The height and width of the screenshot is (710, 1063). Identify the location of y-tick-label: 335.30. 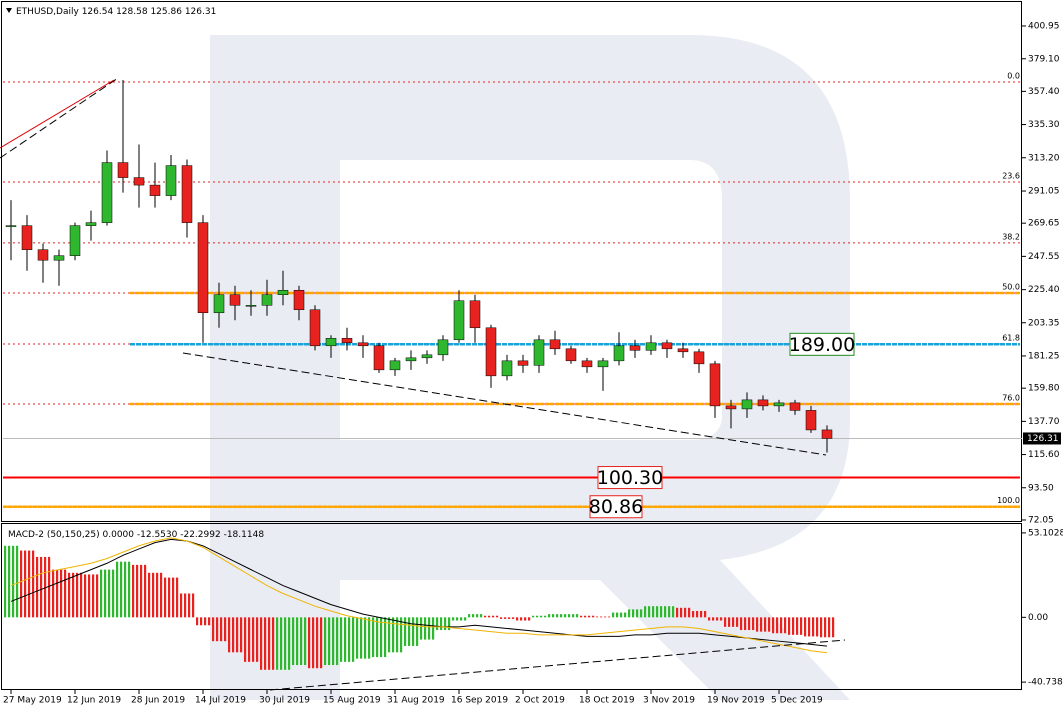
(1044, 125).